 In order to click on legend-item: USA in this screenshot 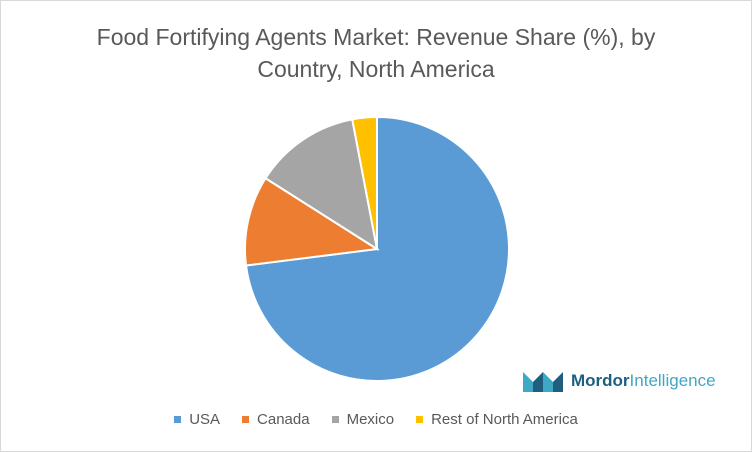, I will do `click(197, 419)`.